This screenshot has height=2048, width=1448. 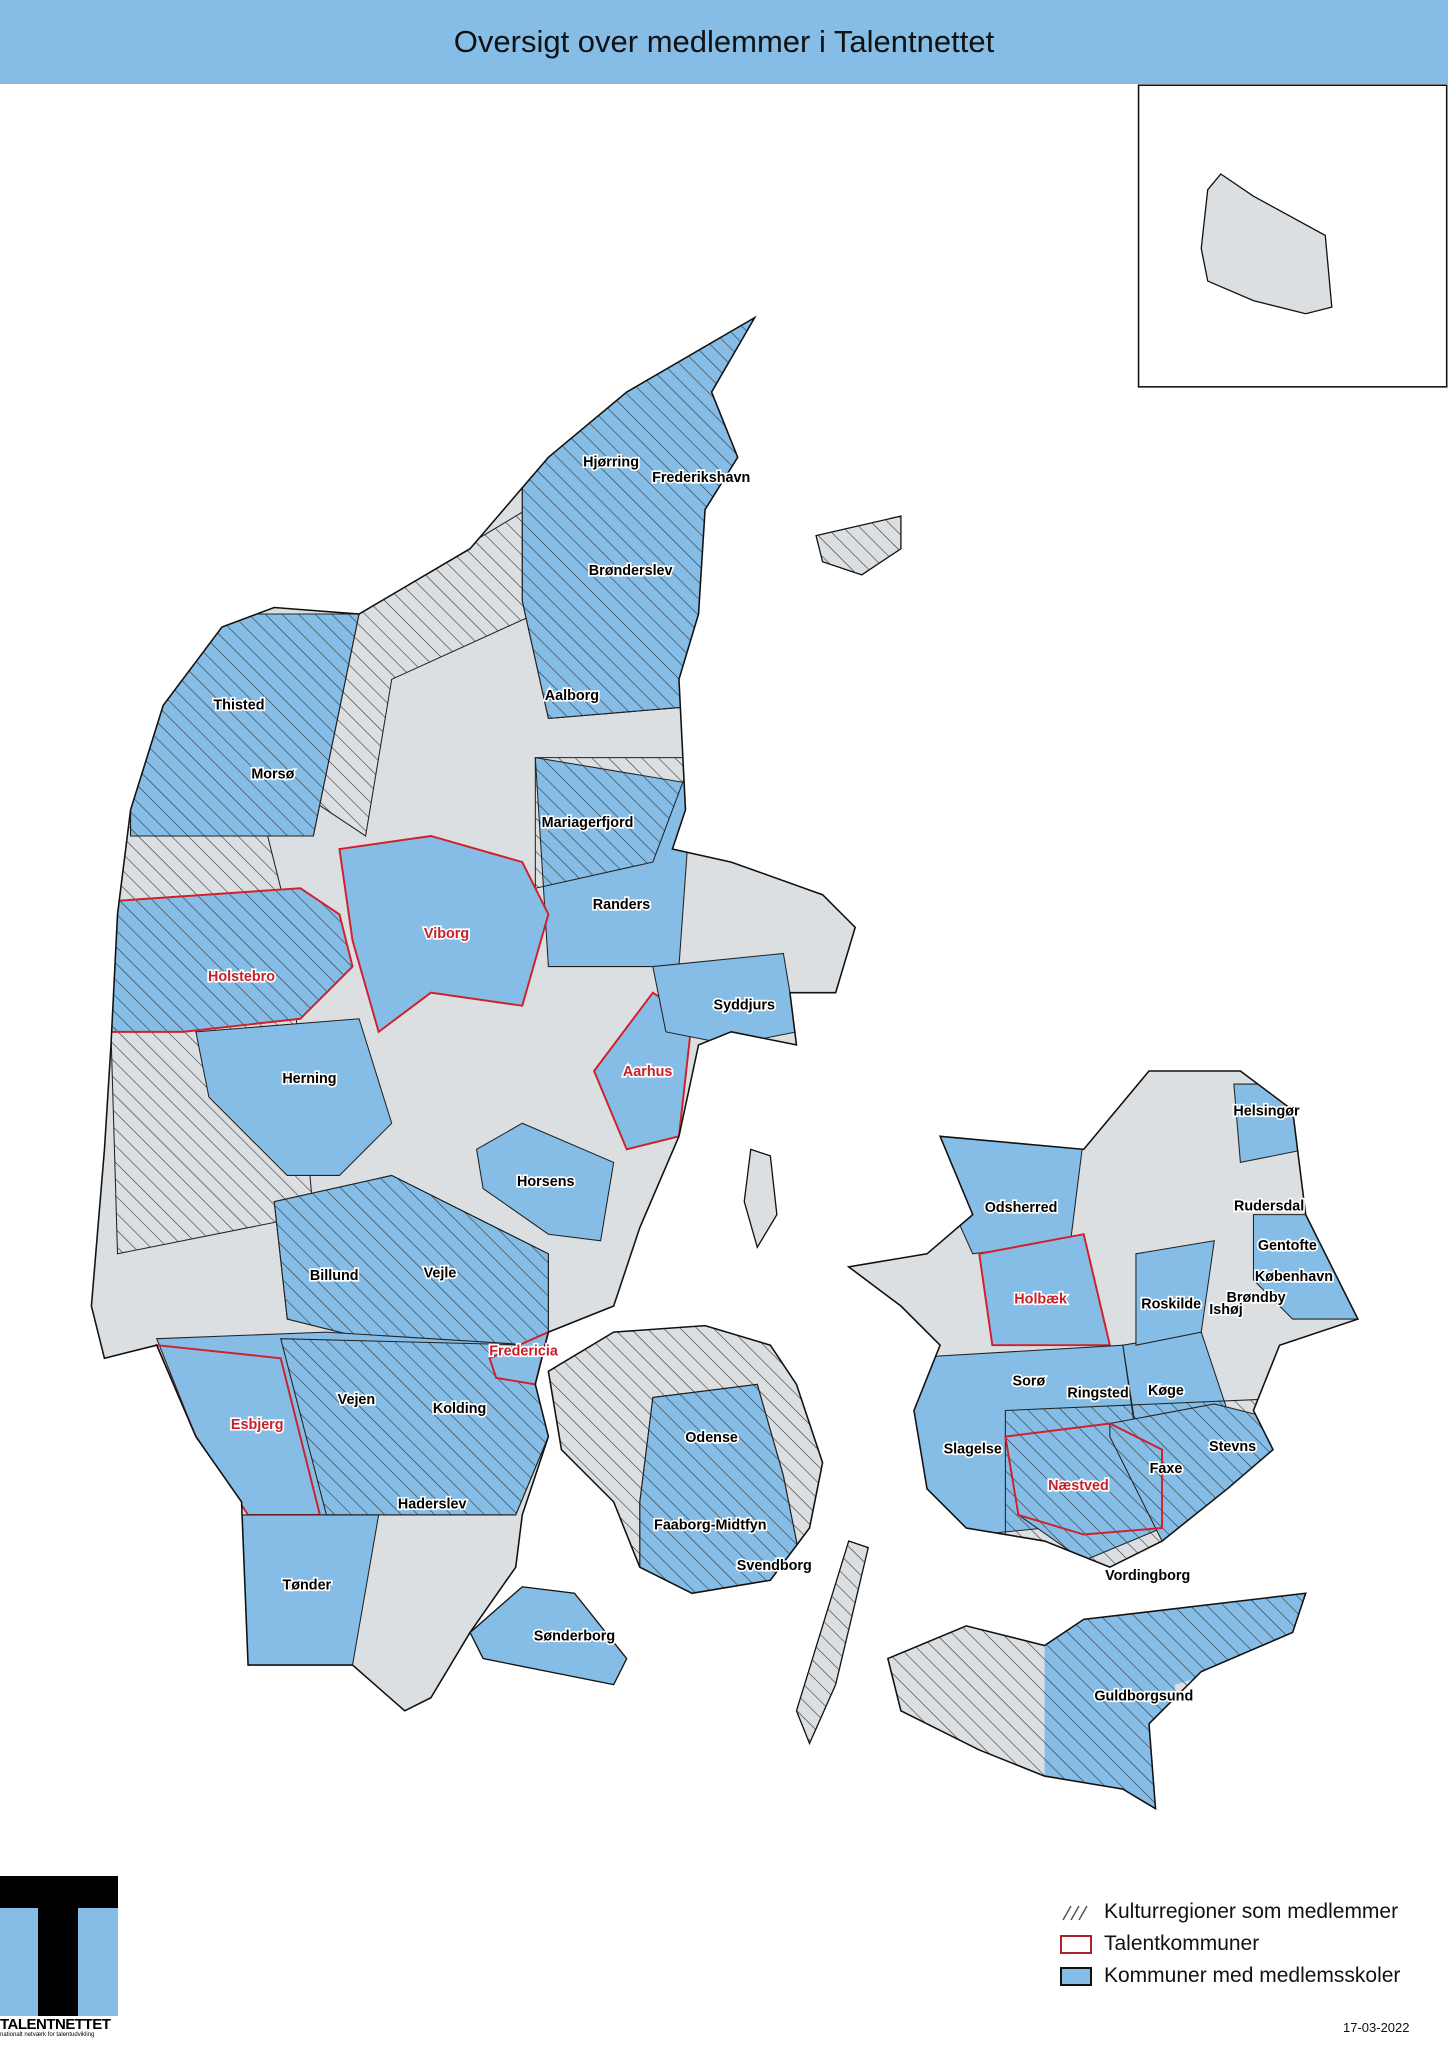 I want to click on label-odsherred: Odsherred, so click(x=1021, y=1208).